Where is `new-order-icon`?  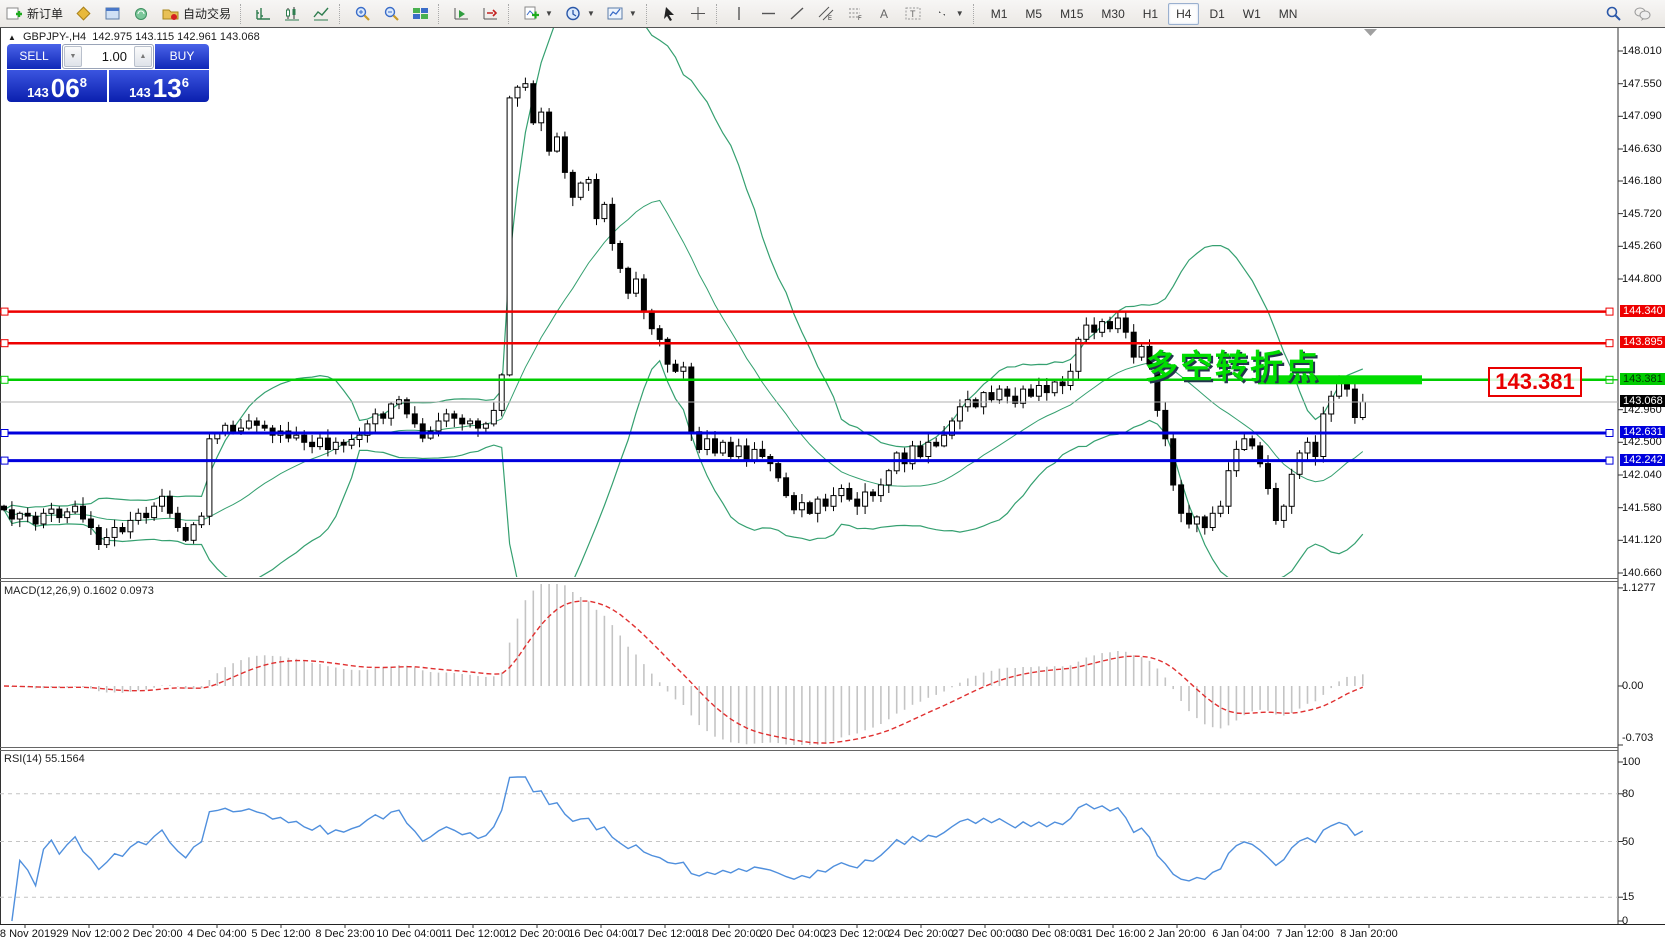
new-order-icon is located at coordinates (14, 13).